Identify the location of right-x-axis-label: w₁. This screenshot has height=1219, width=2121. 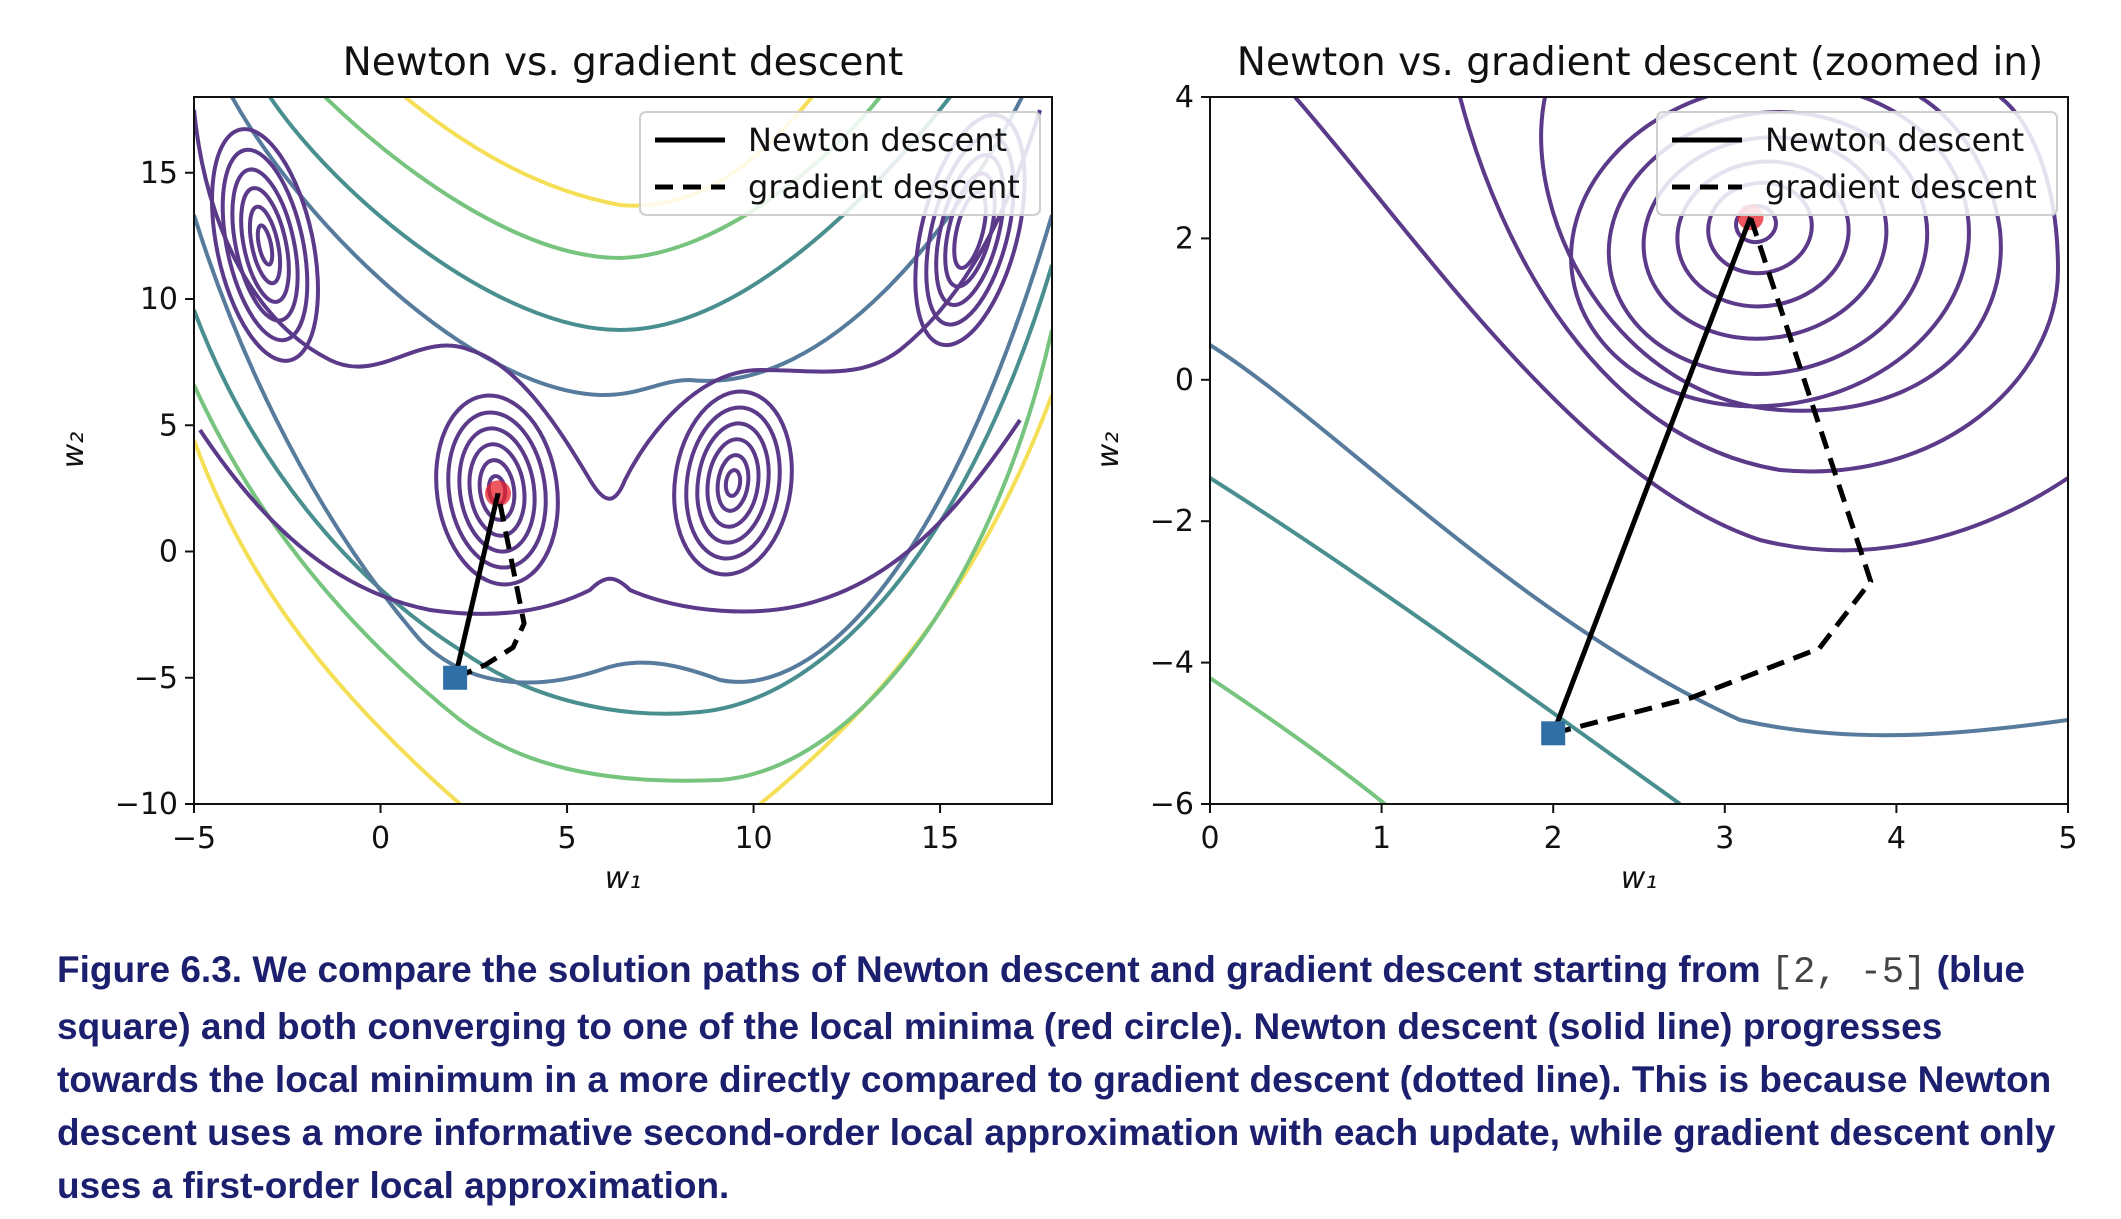
(1639, 878).